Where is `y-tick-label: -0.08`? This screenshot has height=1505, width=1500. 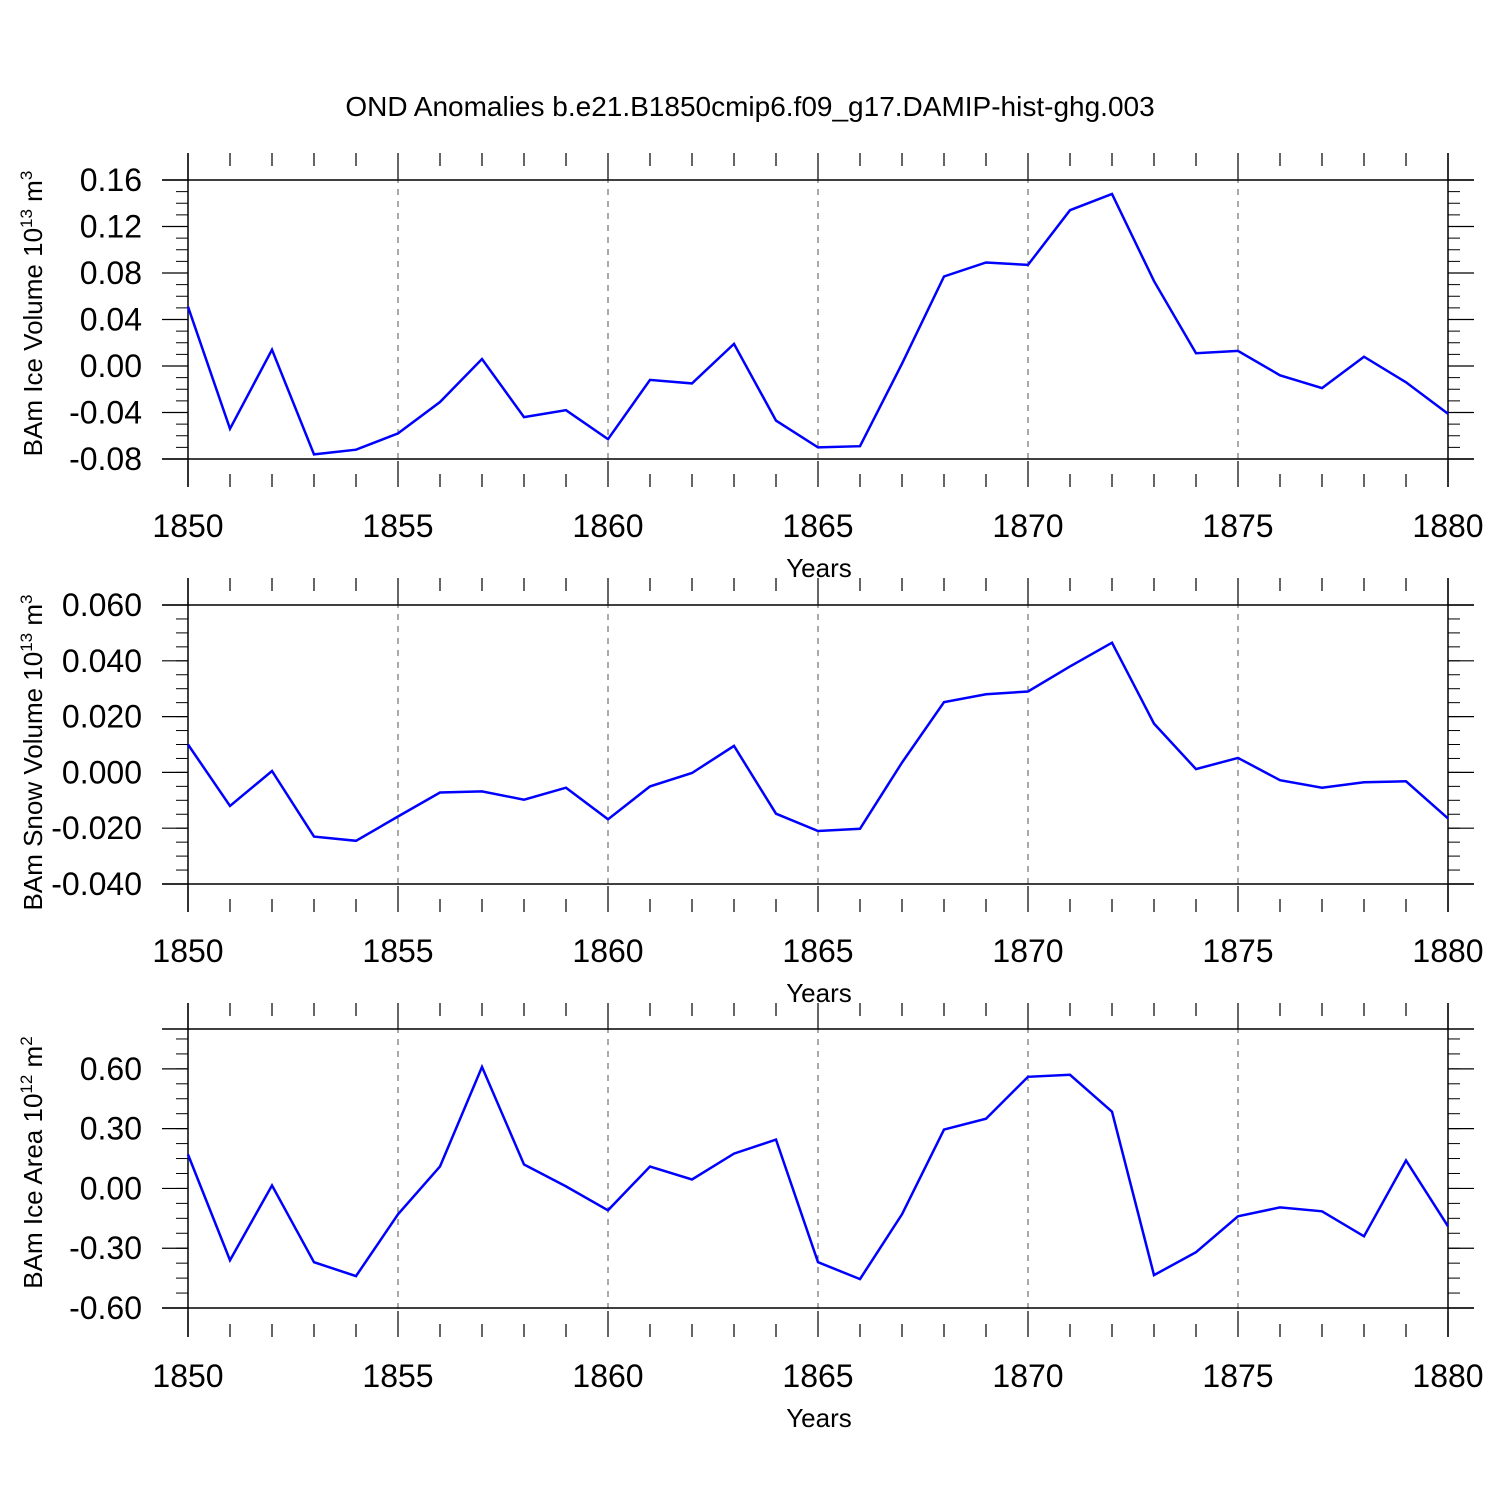
y-tick-label: -0.08 is located at coordinates (105, 459).